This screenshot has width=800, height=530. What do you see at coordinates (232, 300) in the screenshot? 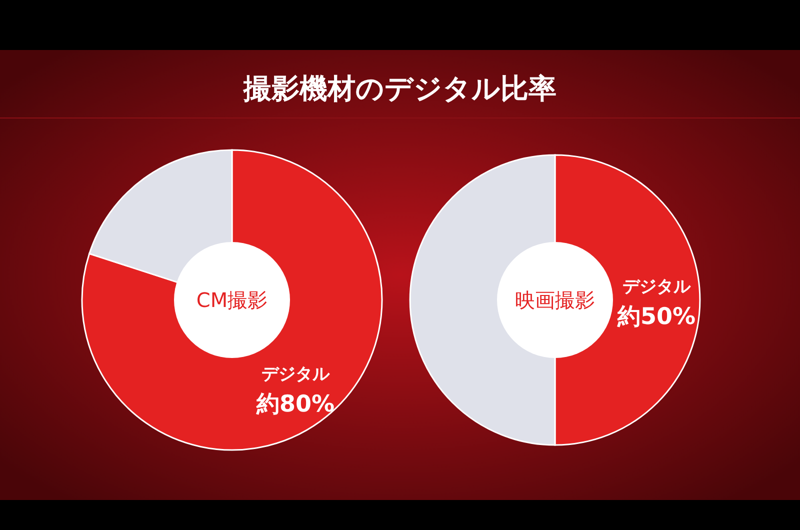
I see `text: CM撮影` at bounding box center [232, 300].